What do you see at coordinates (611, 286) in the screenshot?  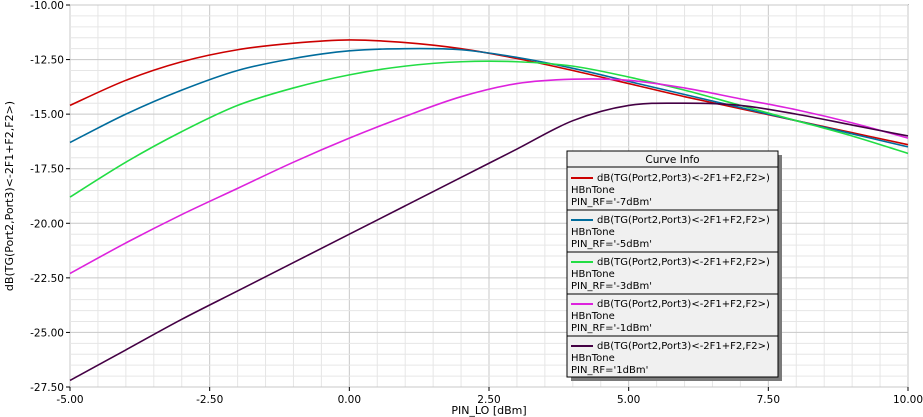 I see `legend-series-param: PIN_RF='-3dBm'` at bounding box center [611, 286].